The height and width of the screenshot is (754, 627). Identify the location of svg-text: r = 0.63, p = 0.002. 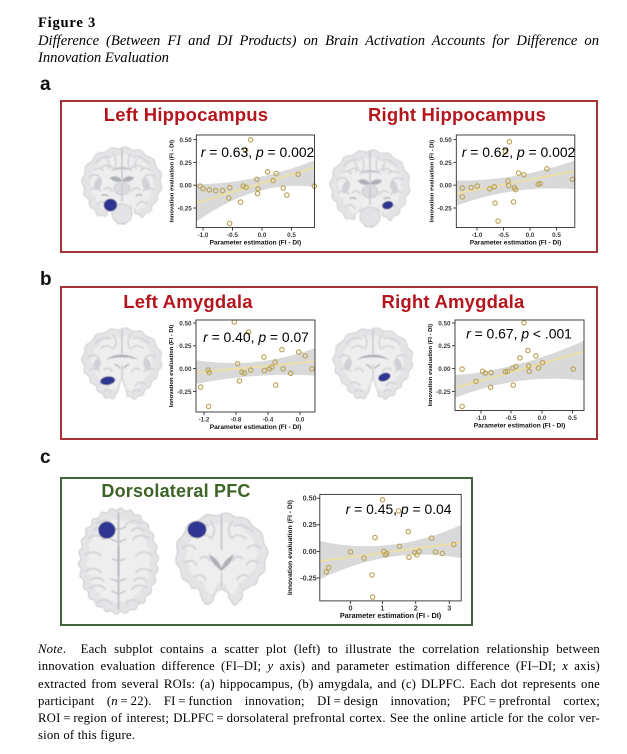
(258, 152).